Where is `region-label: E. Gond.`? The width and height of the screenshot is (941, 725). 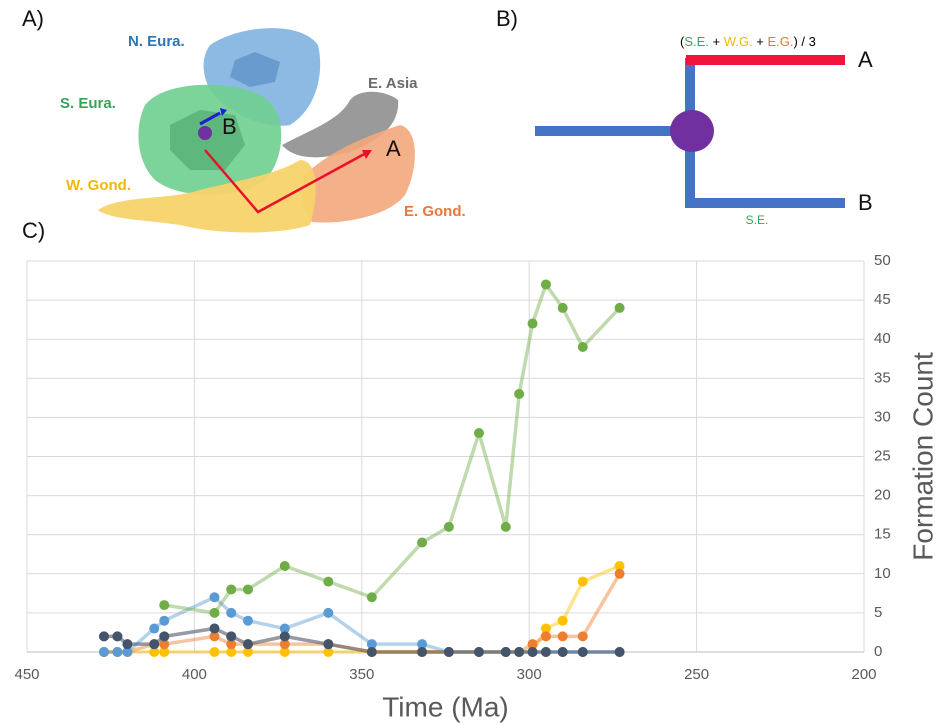 region-label: E. Gond. is located at coordinates (435, 211).